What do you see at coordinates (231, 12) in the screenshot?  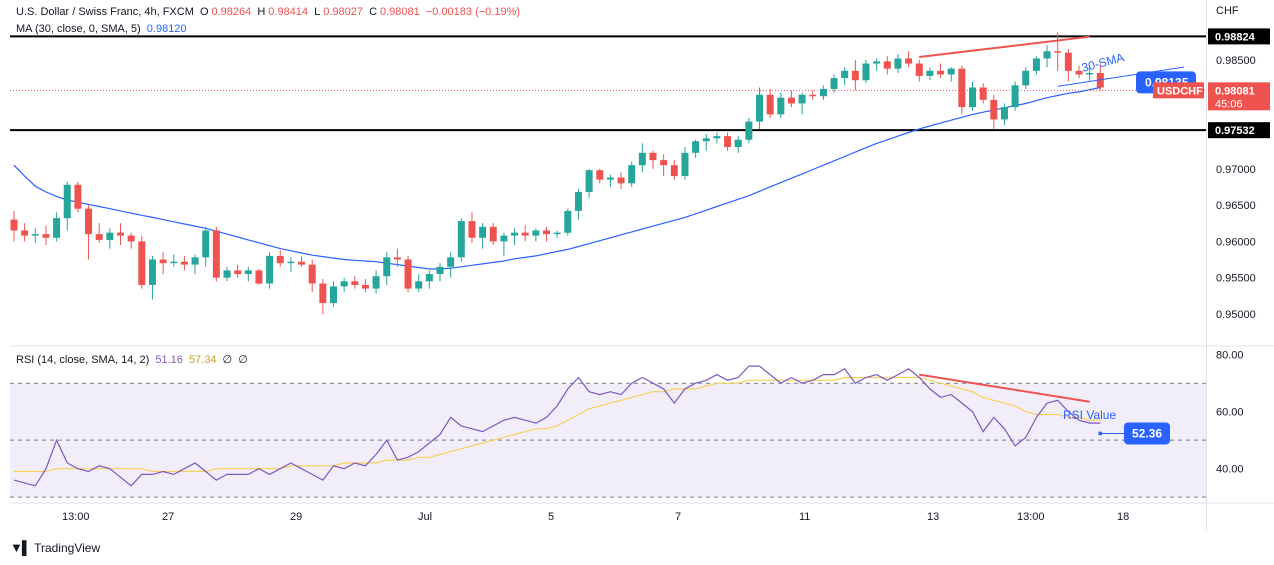 I see `ohlc-open: 0.98264` at bounding box center [231, 12].